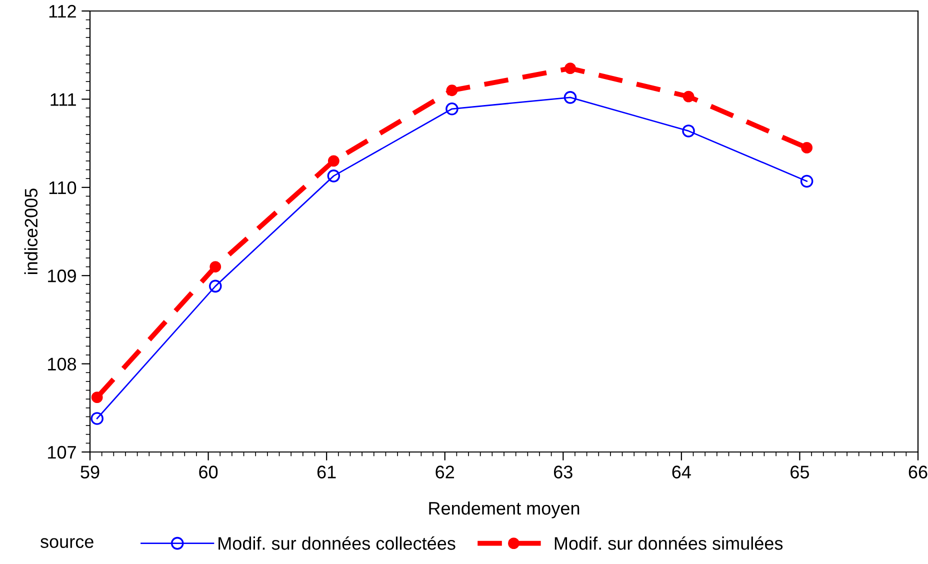 The image size is (928, 564). What do you see at coordinates (563, 472) in the screenshot?
I see `x-tick-label: 63` at bounding box center [563, 472].